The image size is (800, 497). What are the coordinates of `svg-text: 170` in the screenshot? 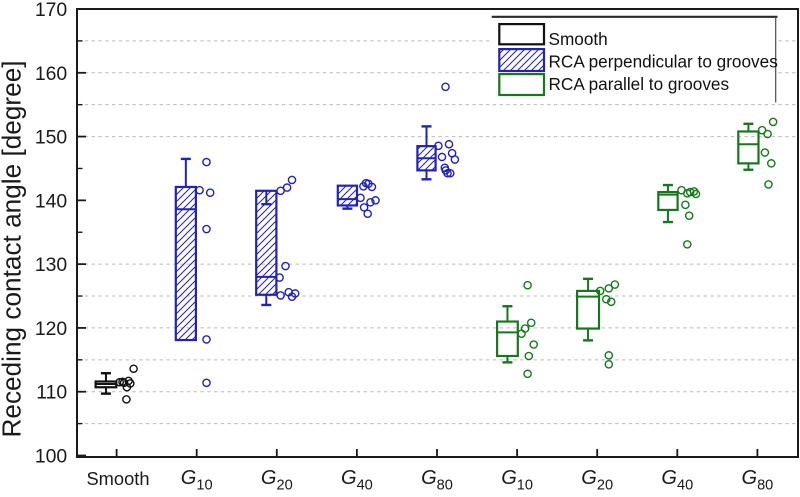 It's located at (51, 10).